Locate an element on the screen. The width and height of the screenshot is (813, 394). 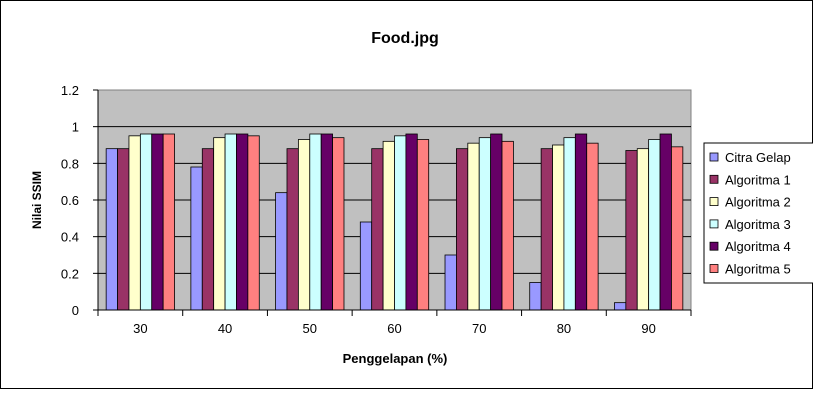
x-tick-label: 80 is located at coordinates (564, 328).